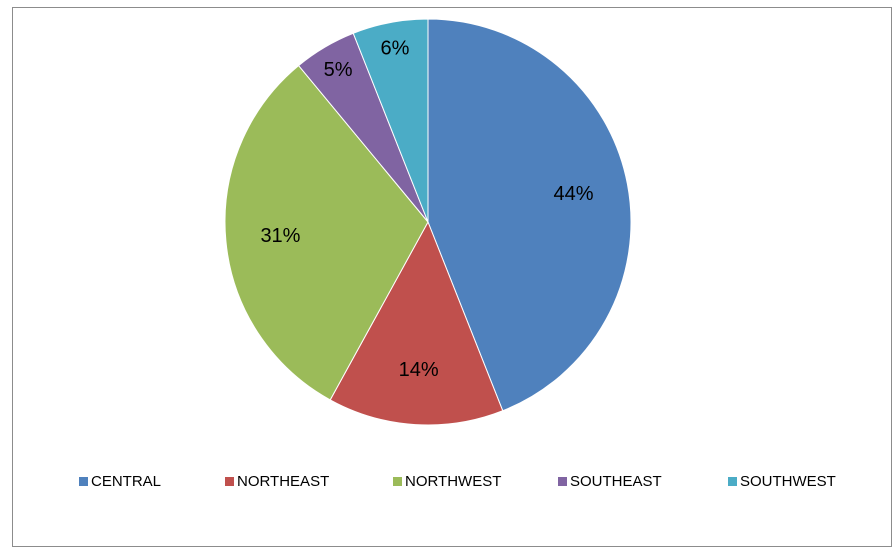  Describe the element at coordinates (283, 481) in the screenshot. I see `legend-label: NORTHEAST` at that location.